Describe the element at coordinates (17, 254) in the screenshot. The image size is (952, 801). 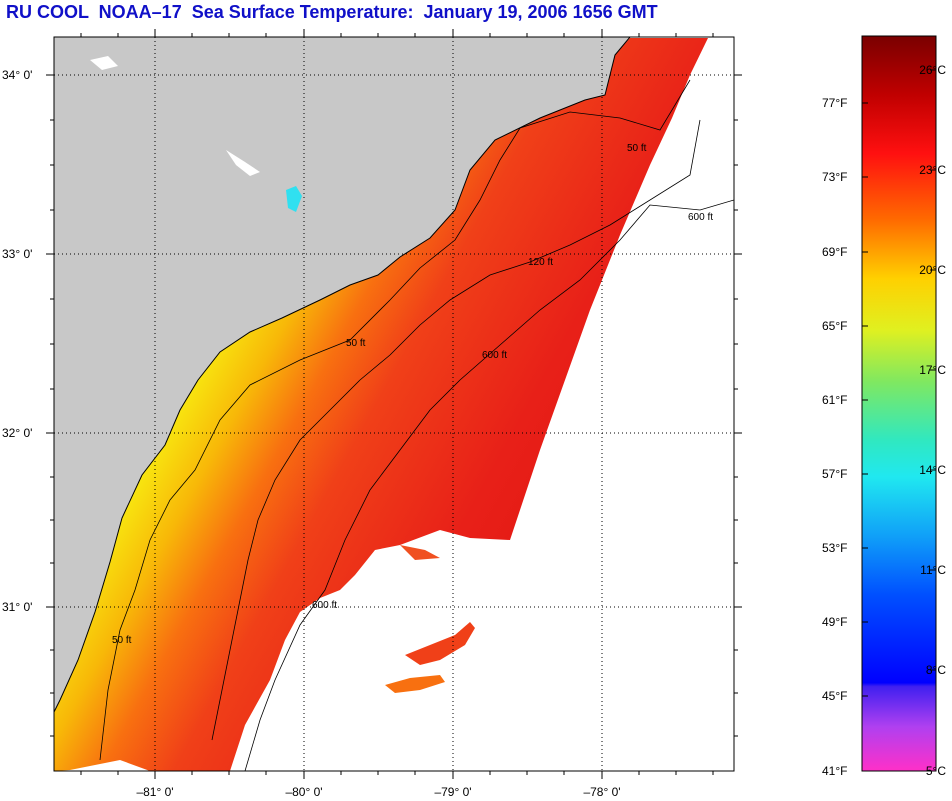
I see `latitude-label: 33° 0'` at that location.